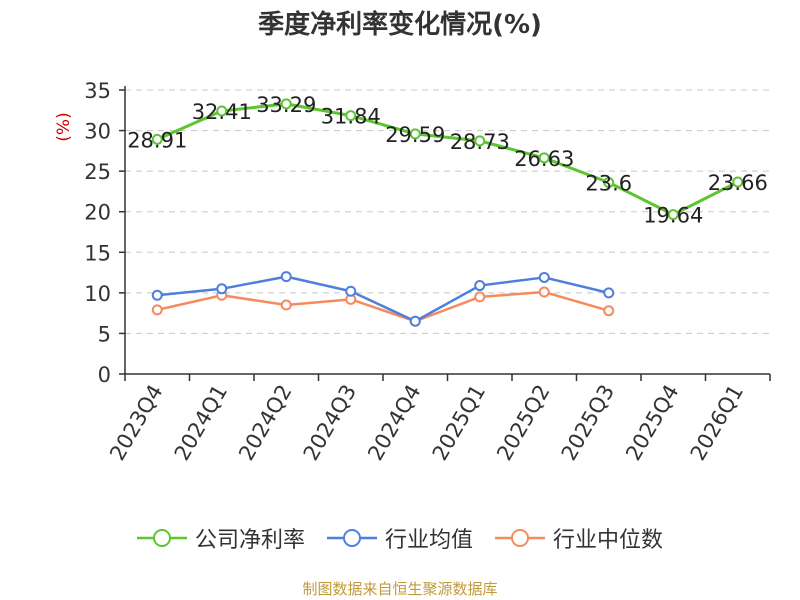 This screenshot has width=800, height=600. Describe the element at coordinates (330, 423) in the screenshot. I see `x-tick-label: 2024Q3` at that location.